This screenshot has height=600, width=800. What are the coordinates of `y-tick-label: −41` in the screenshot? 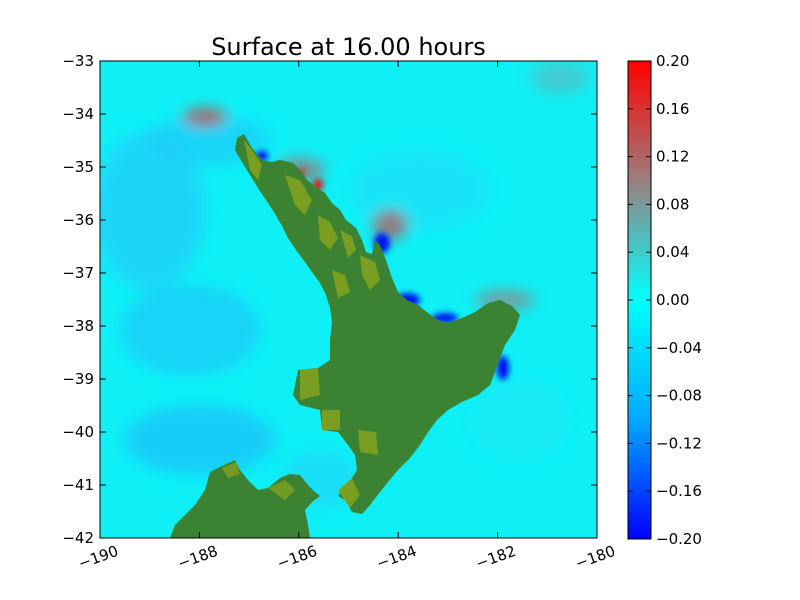 It's located at (78, 485).